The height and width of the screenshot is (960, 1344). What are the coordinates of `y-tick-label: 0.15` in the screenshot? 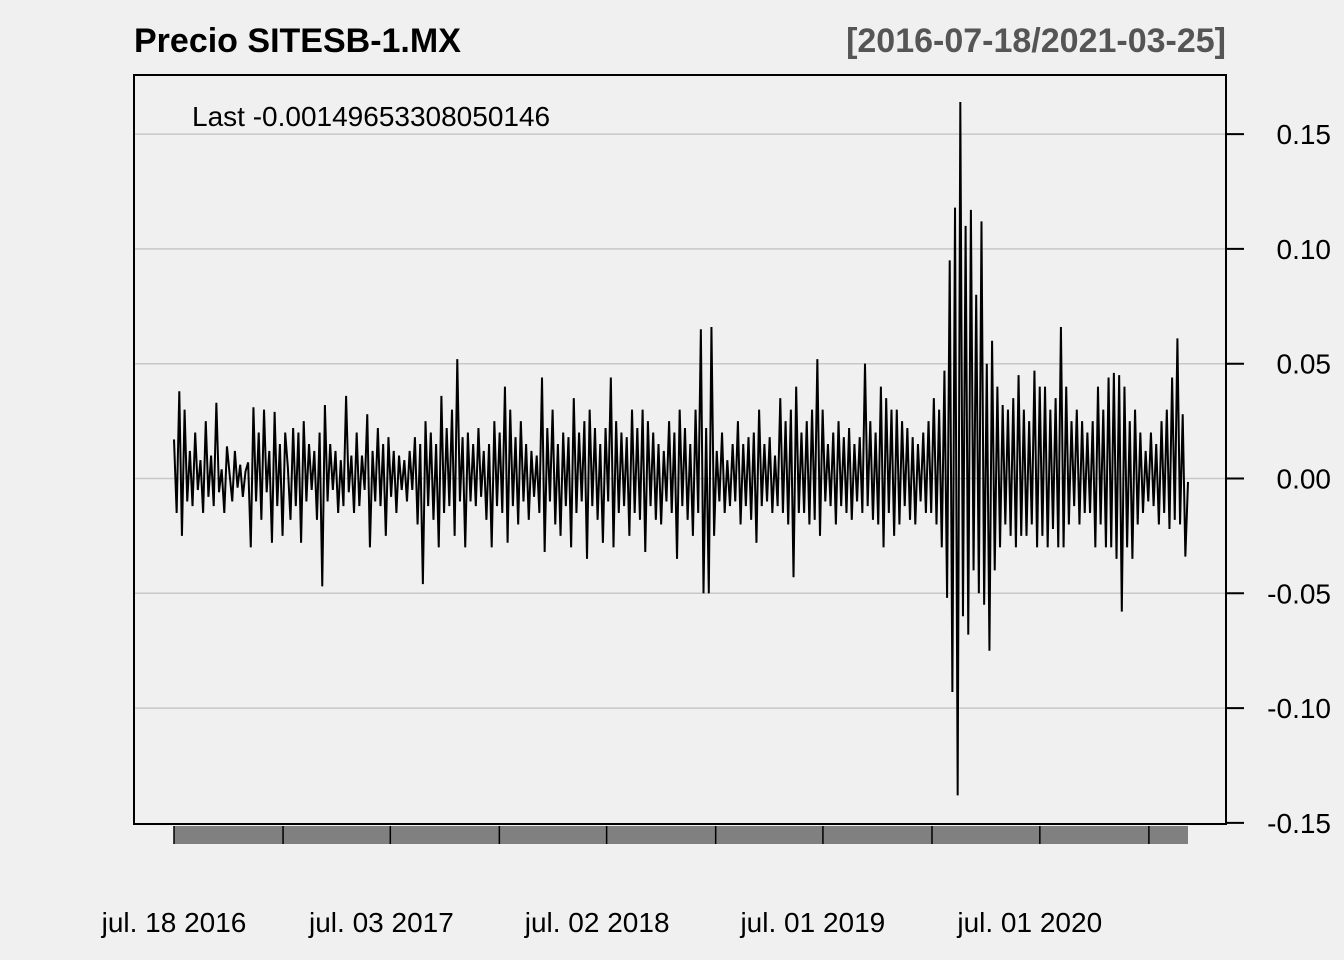 It's located at (1304, 134).